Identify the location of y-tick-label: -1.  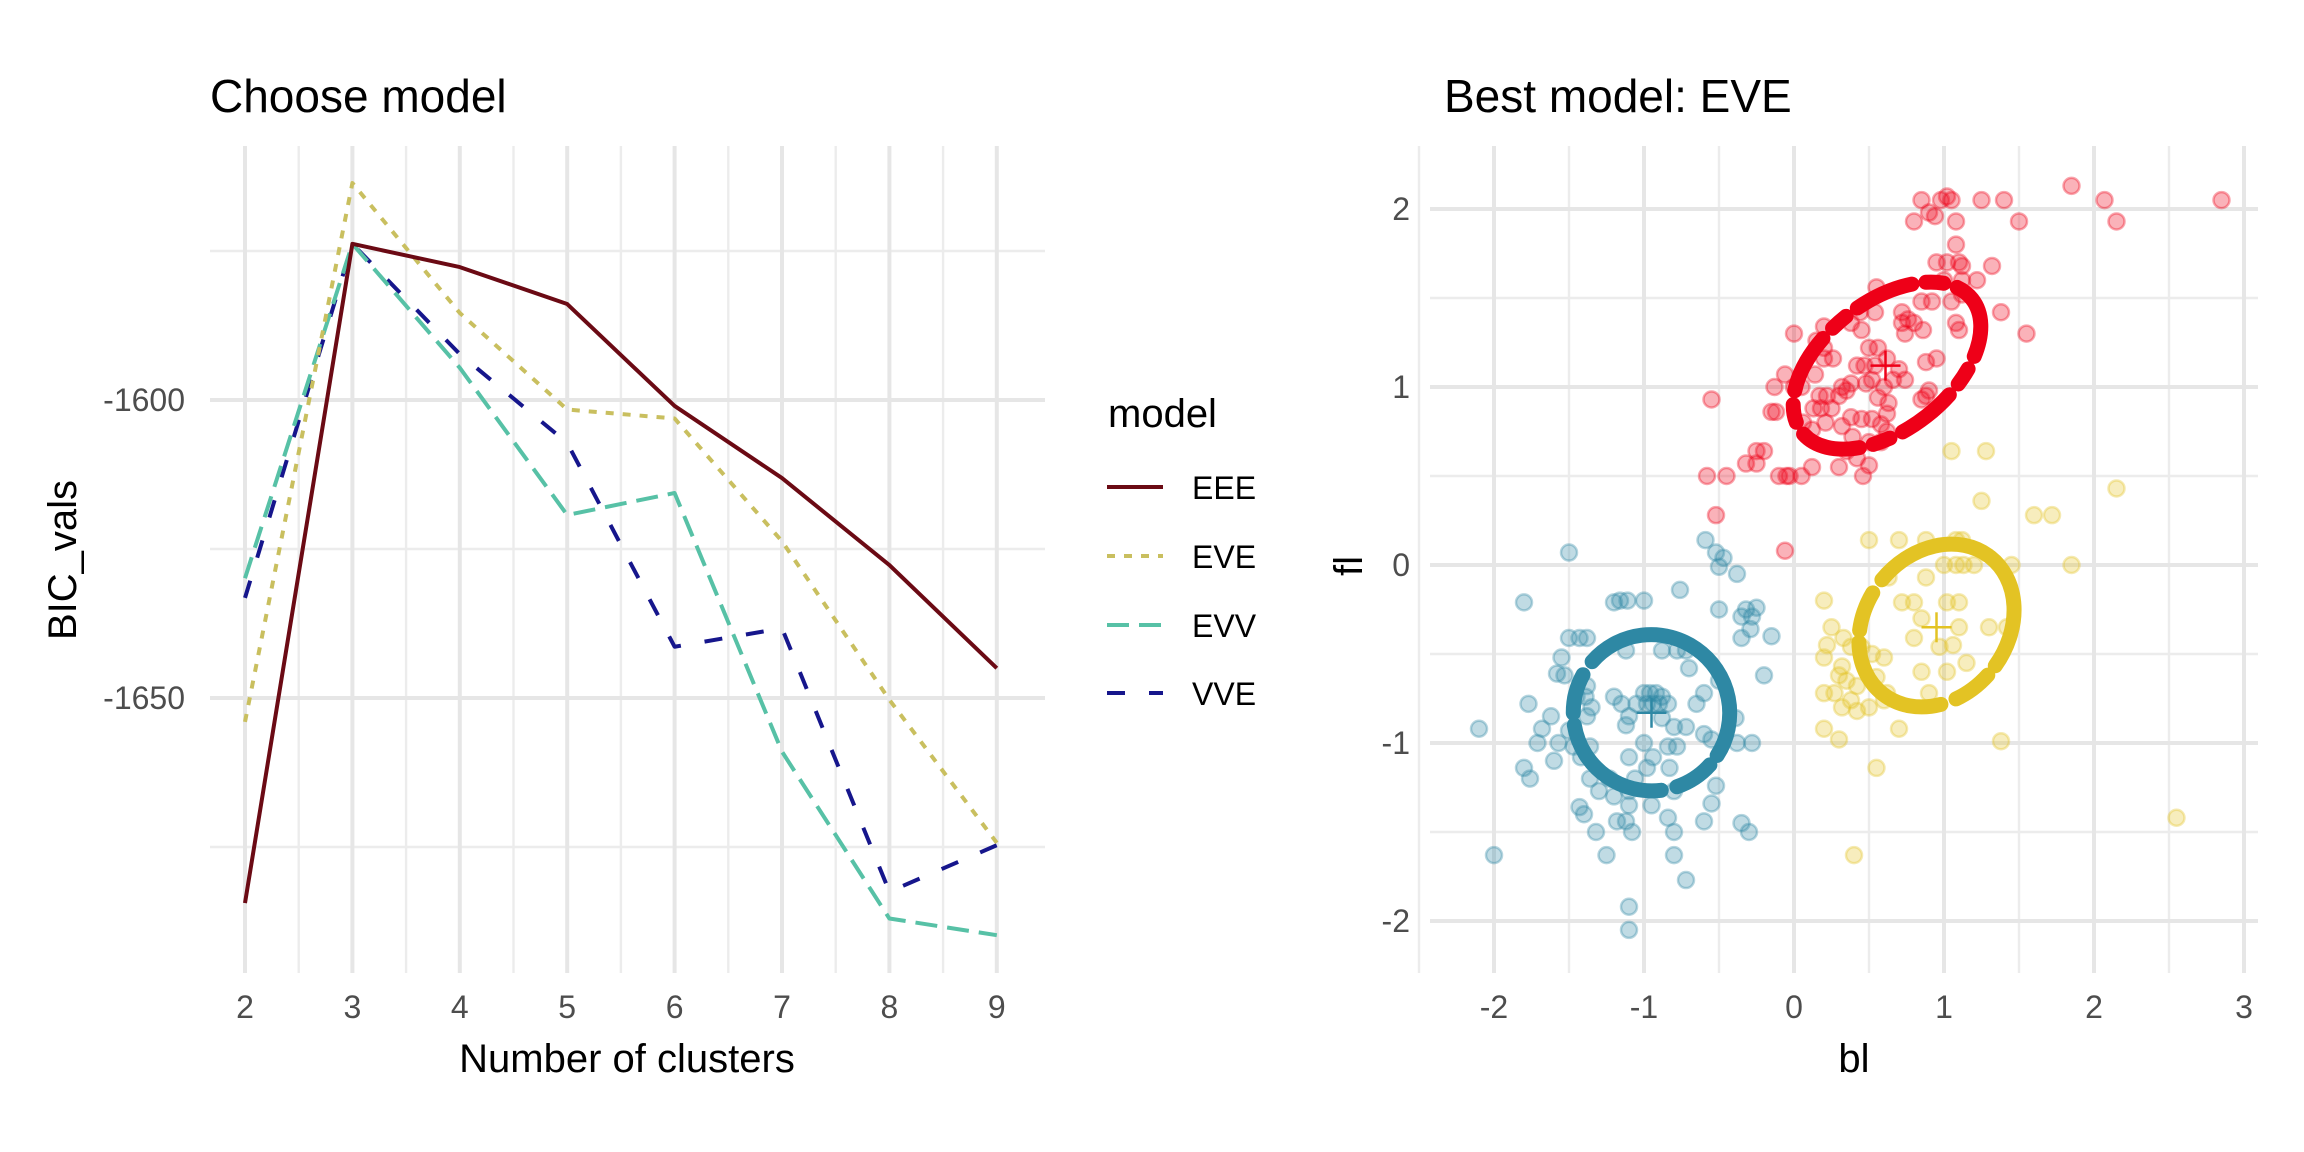
(1396, 743).